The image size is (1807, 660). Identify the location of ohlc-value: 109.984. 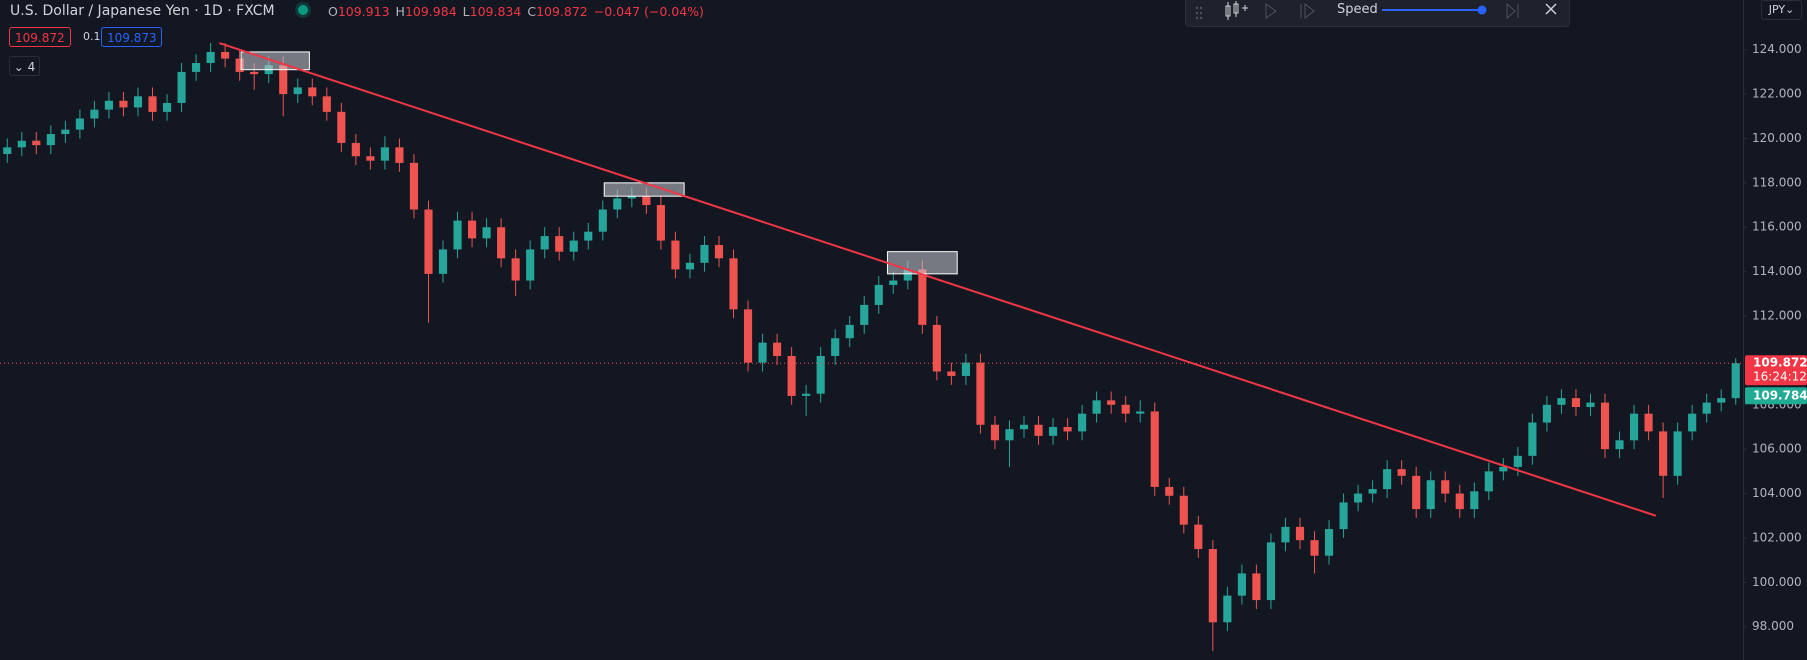
(430, 11).